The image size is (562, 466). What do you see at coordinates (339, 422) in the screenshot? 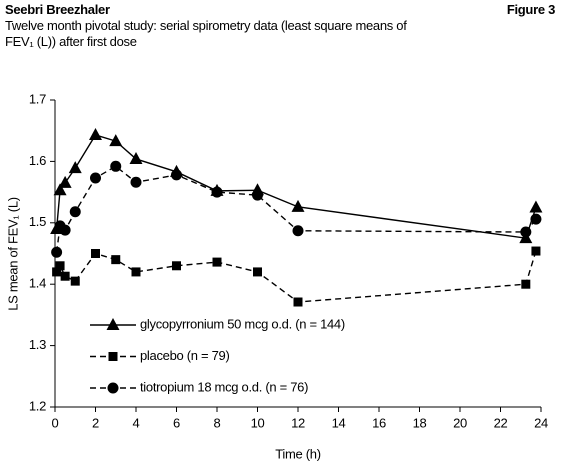
I see `x-tick-label: 14` at bounding box center [339, 422].